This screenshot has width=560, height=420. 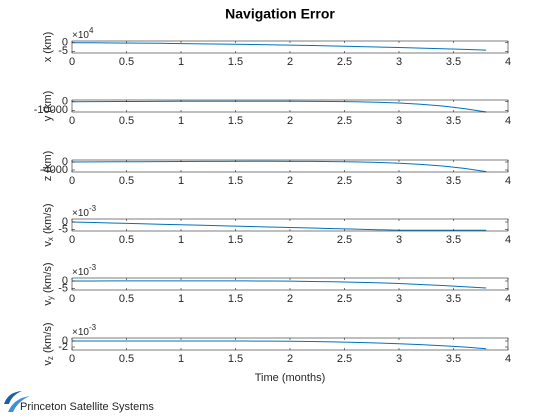 I want to click on logo-text: Princeton Satellite Systems, so click(x=87, y=407).